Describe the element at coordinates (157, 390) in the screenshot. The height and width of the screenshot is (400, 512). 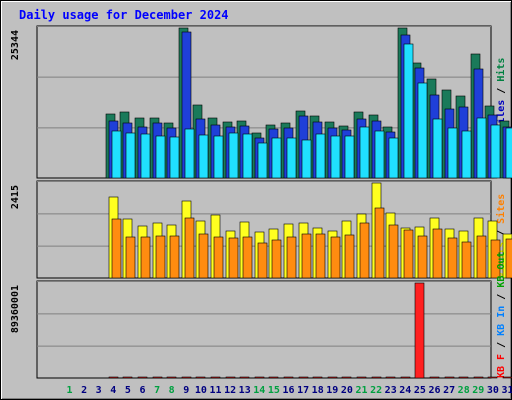
I see `x-tick-label: 7` at that location.